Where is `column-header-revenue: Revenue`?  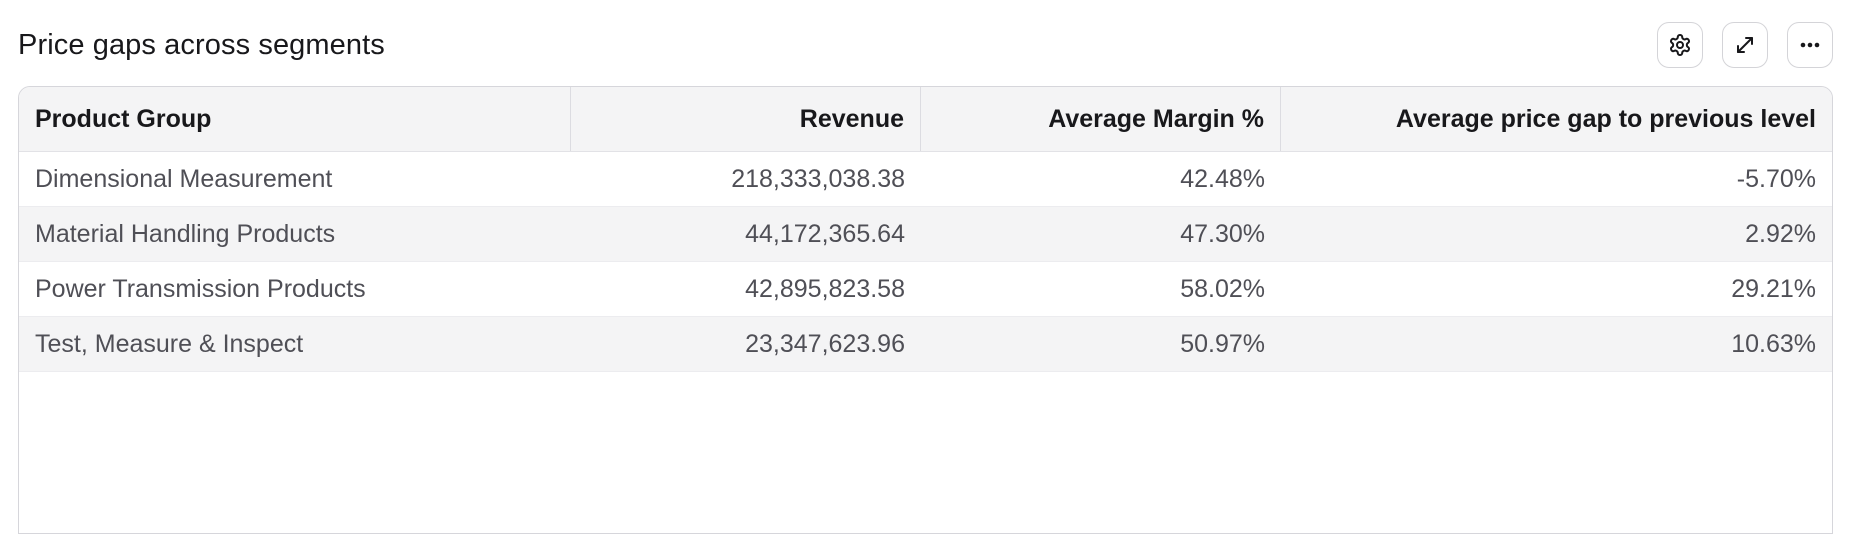 column-header-revenue: Revenue is located at coordinates (746, 119).